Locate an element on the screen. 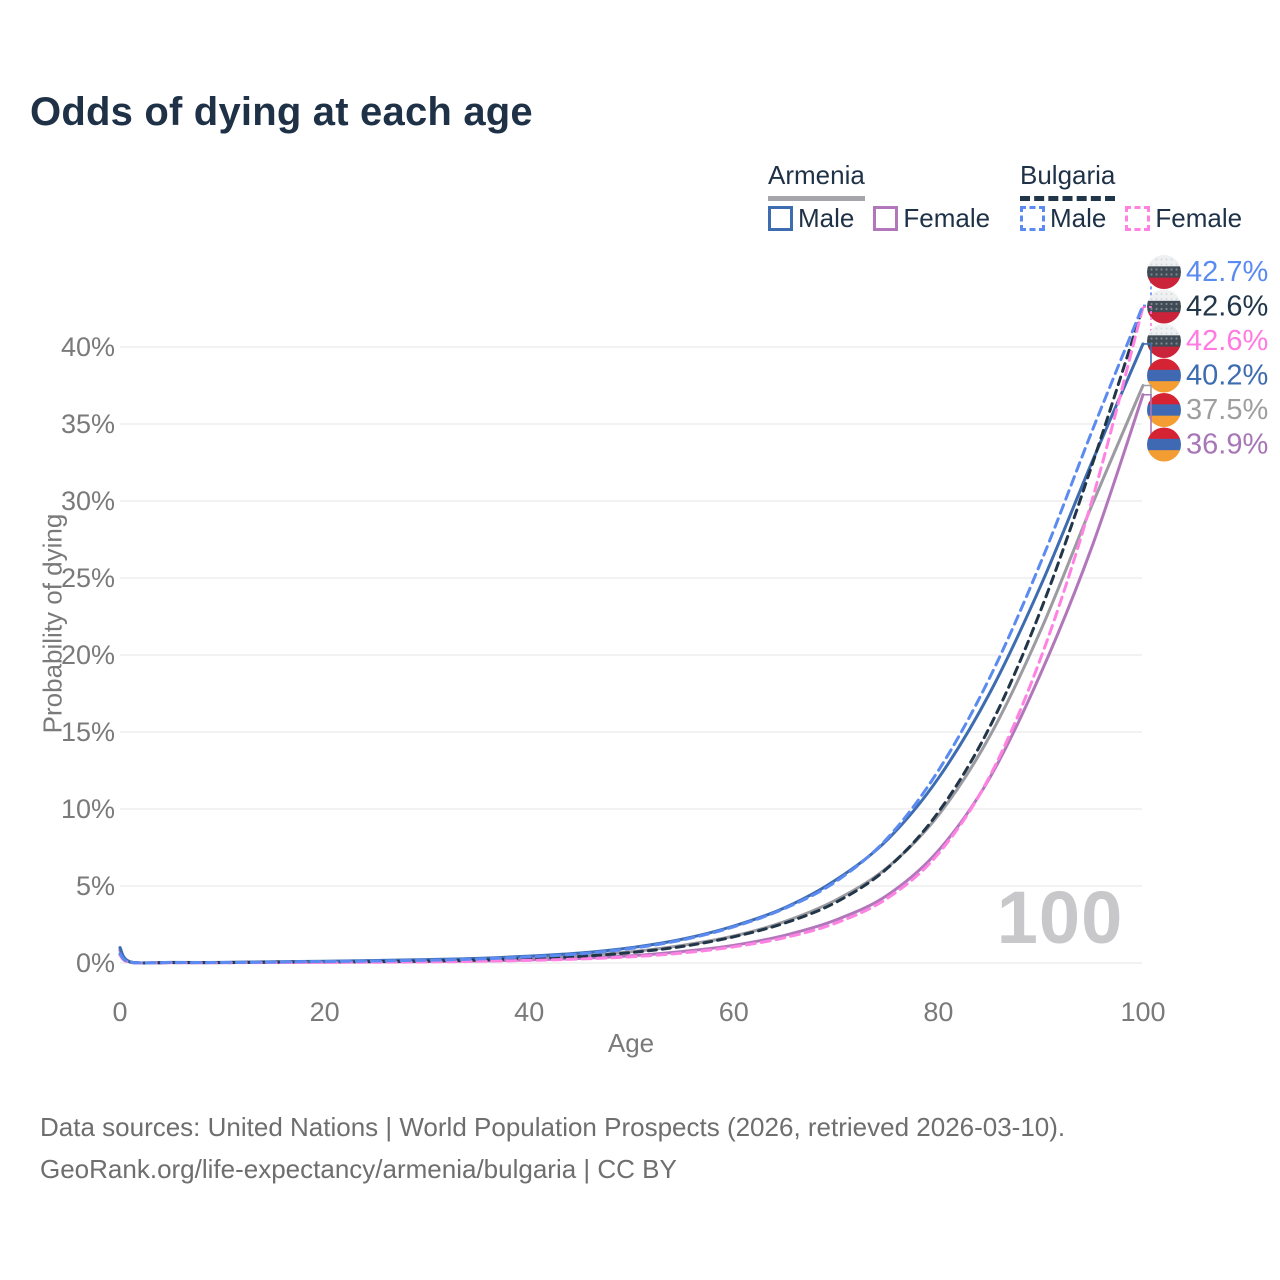 Image resolution: width=1280 pixels, height=1280 pixels. x-tick-label: 20 is located at coordinates (325, 1012).